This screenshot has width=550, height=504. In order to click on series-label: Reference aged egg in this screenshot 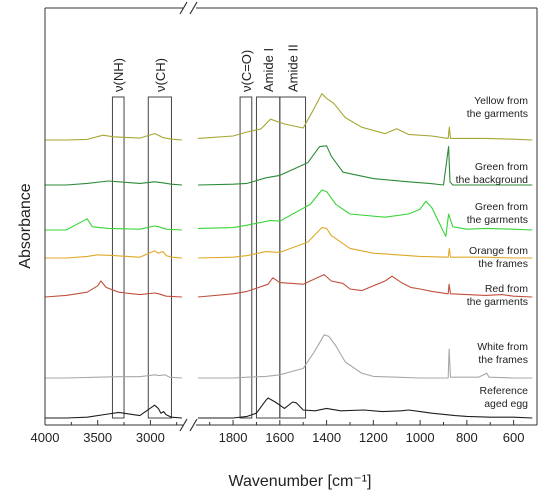, I will do `click(504, 397)`.